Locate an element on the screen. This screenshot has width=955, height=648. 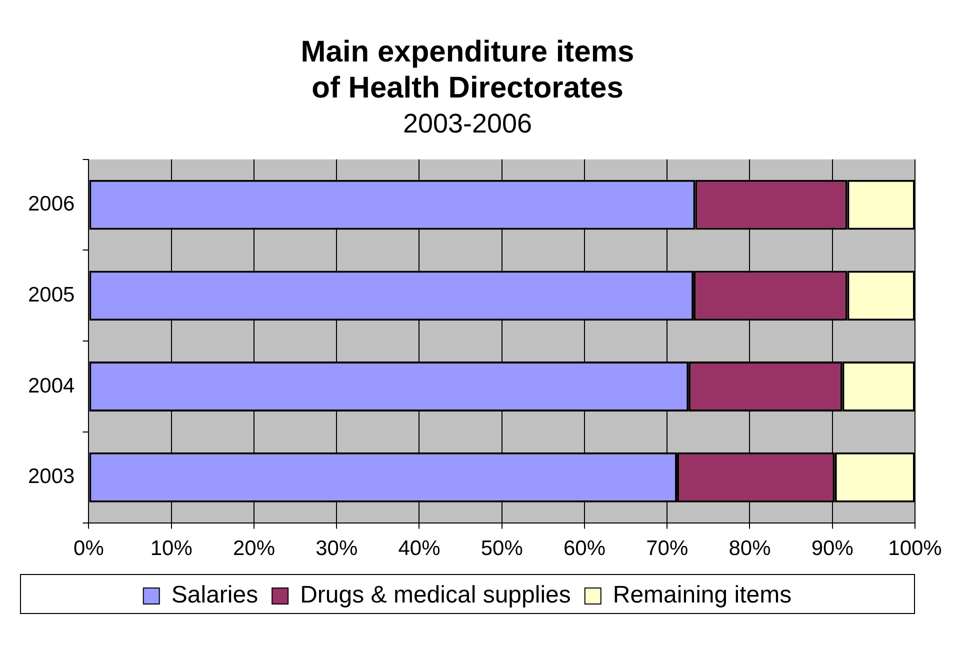
y-tick-label: 2003 is located at coordinates (51, 476).